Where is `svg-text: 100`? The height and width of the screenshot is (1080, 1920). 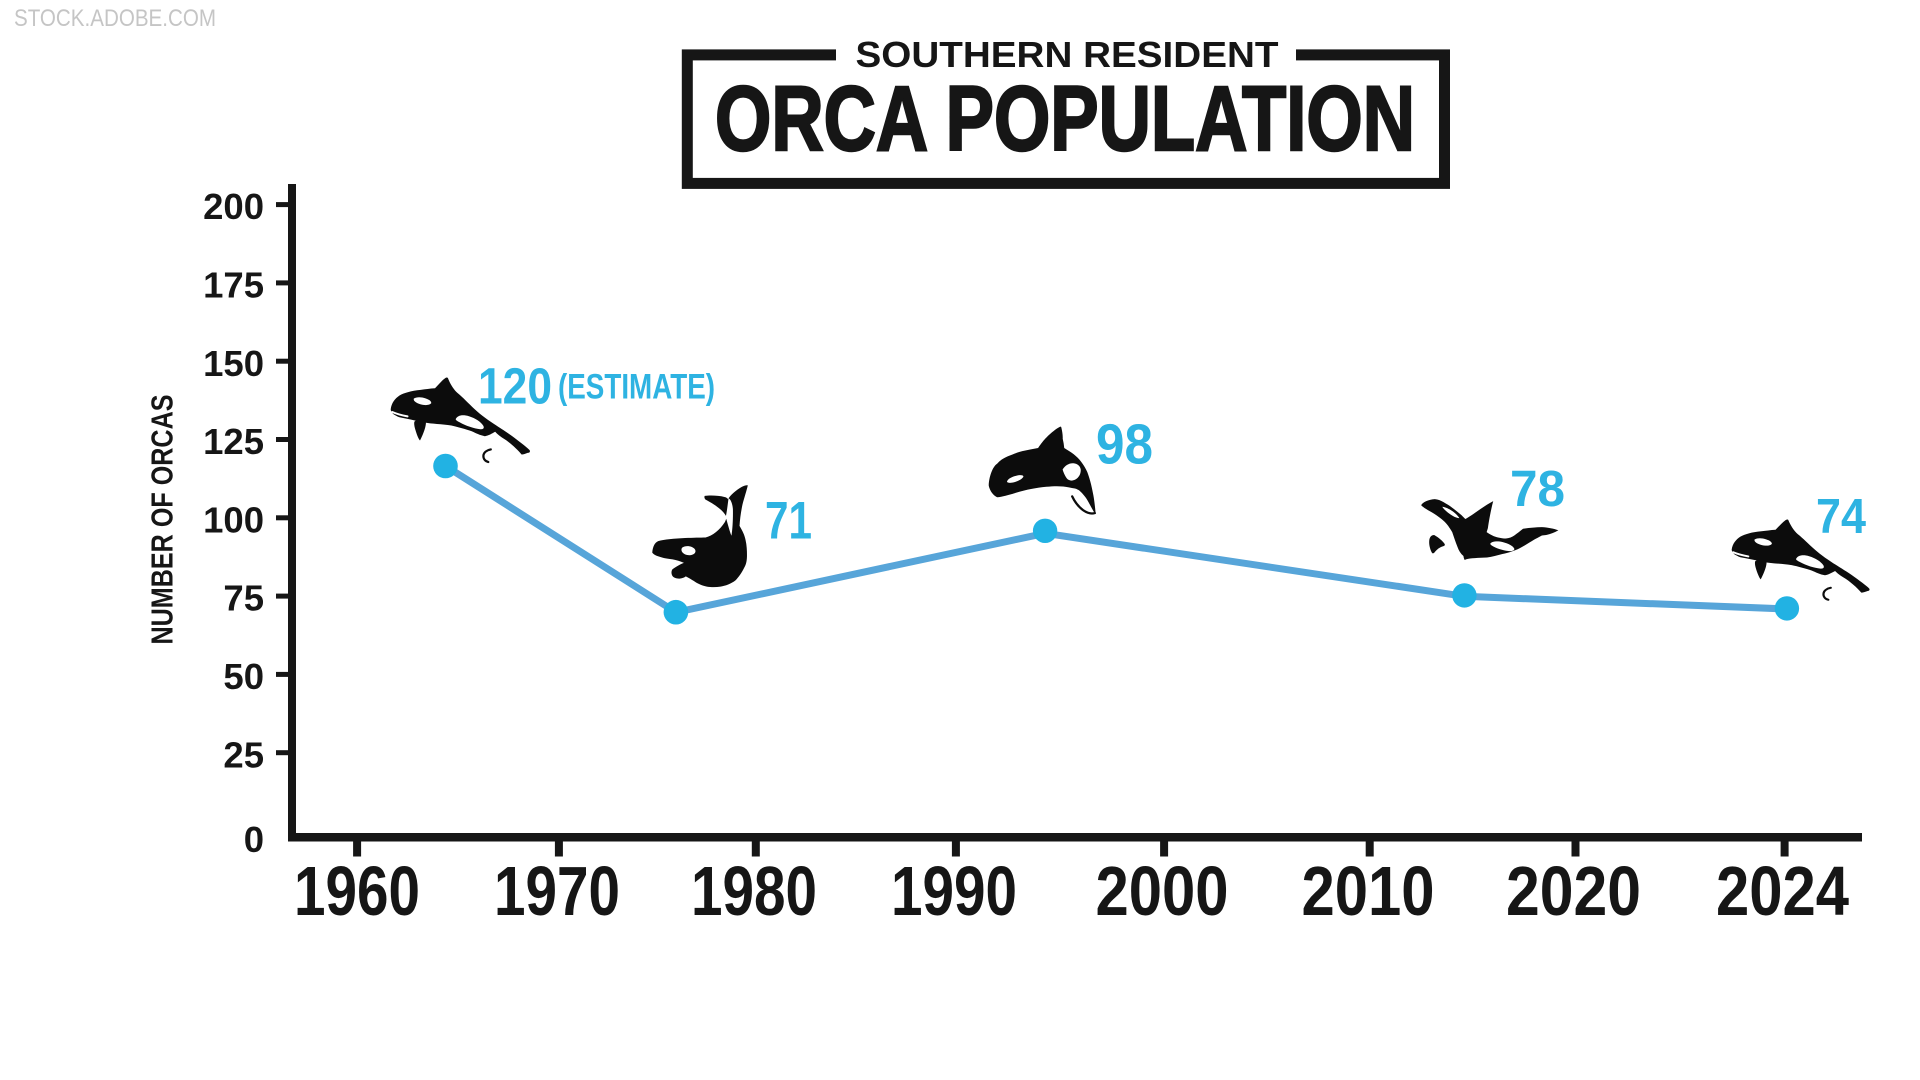
svg-text: 100 is located at coordinates (233, 519).